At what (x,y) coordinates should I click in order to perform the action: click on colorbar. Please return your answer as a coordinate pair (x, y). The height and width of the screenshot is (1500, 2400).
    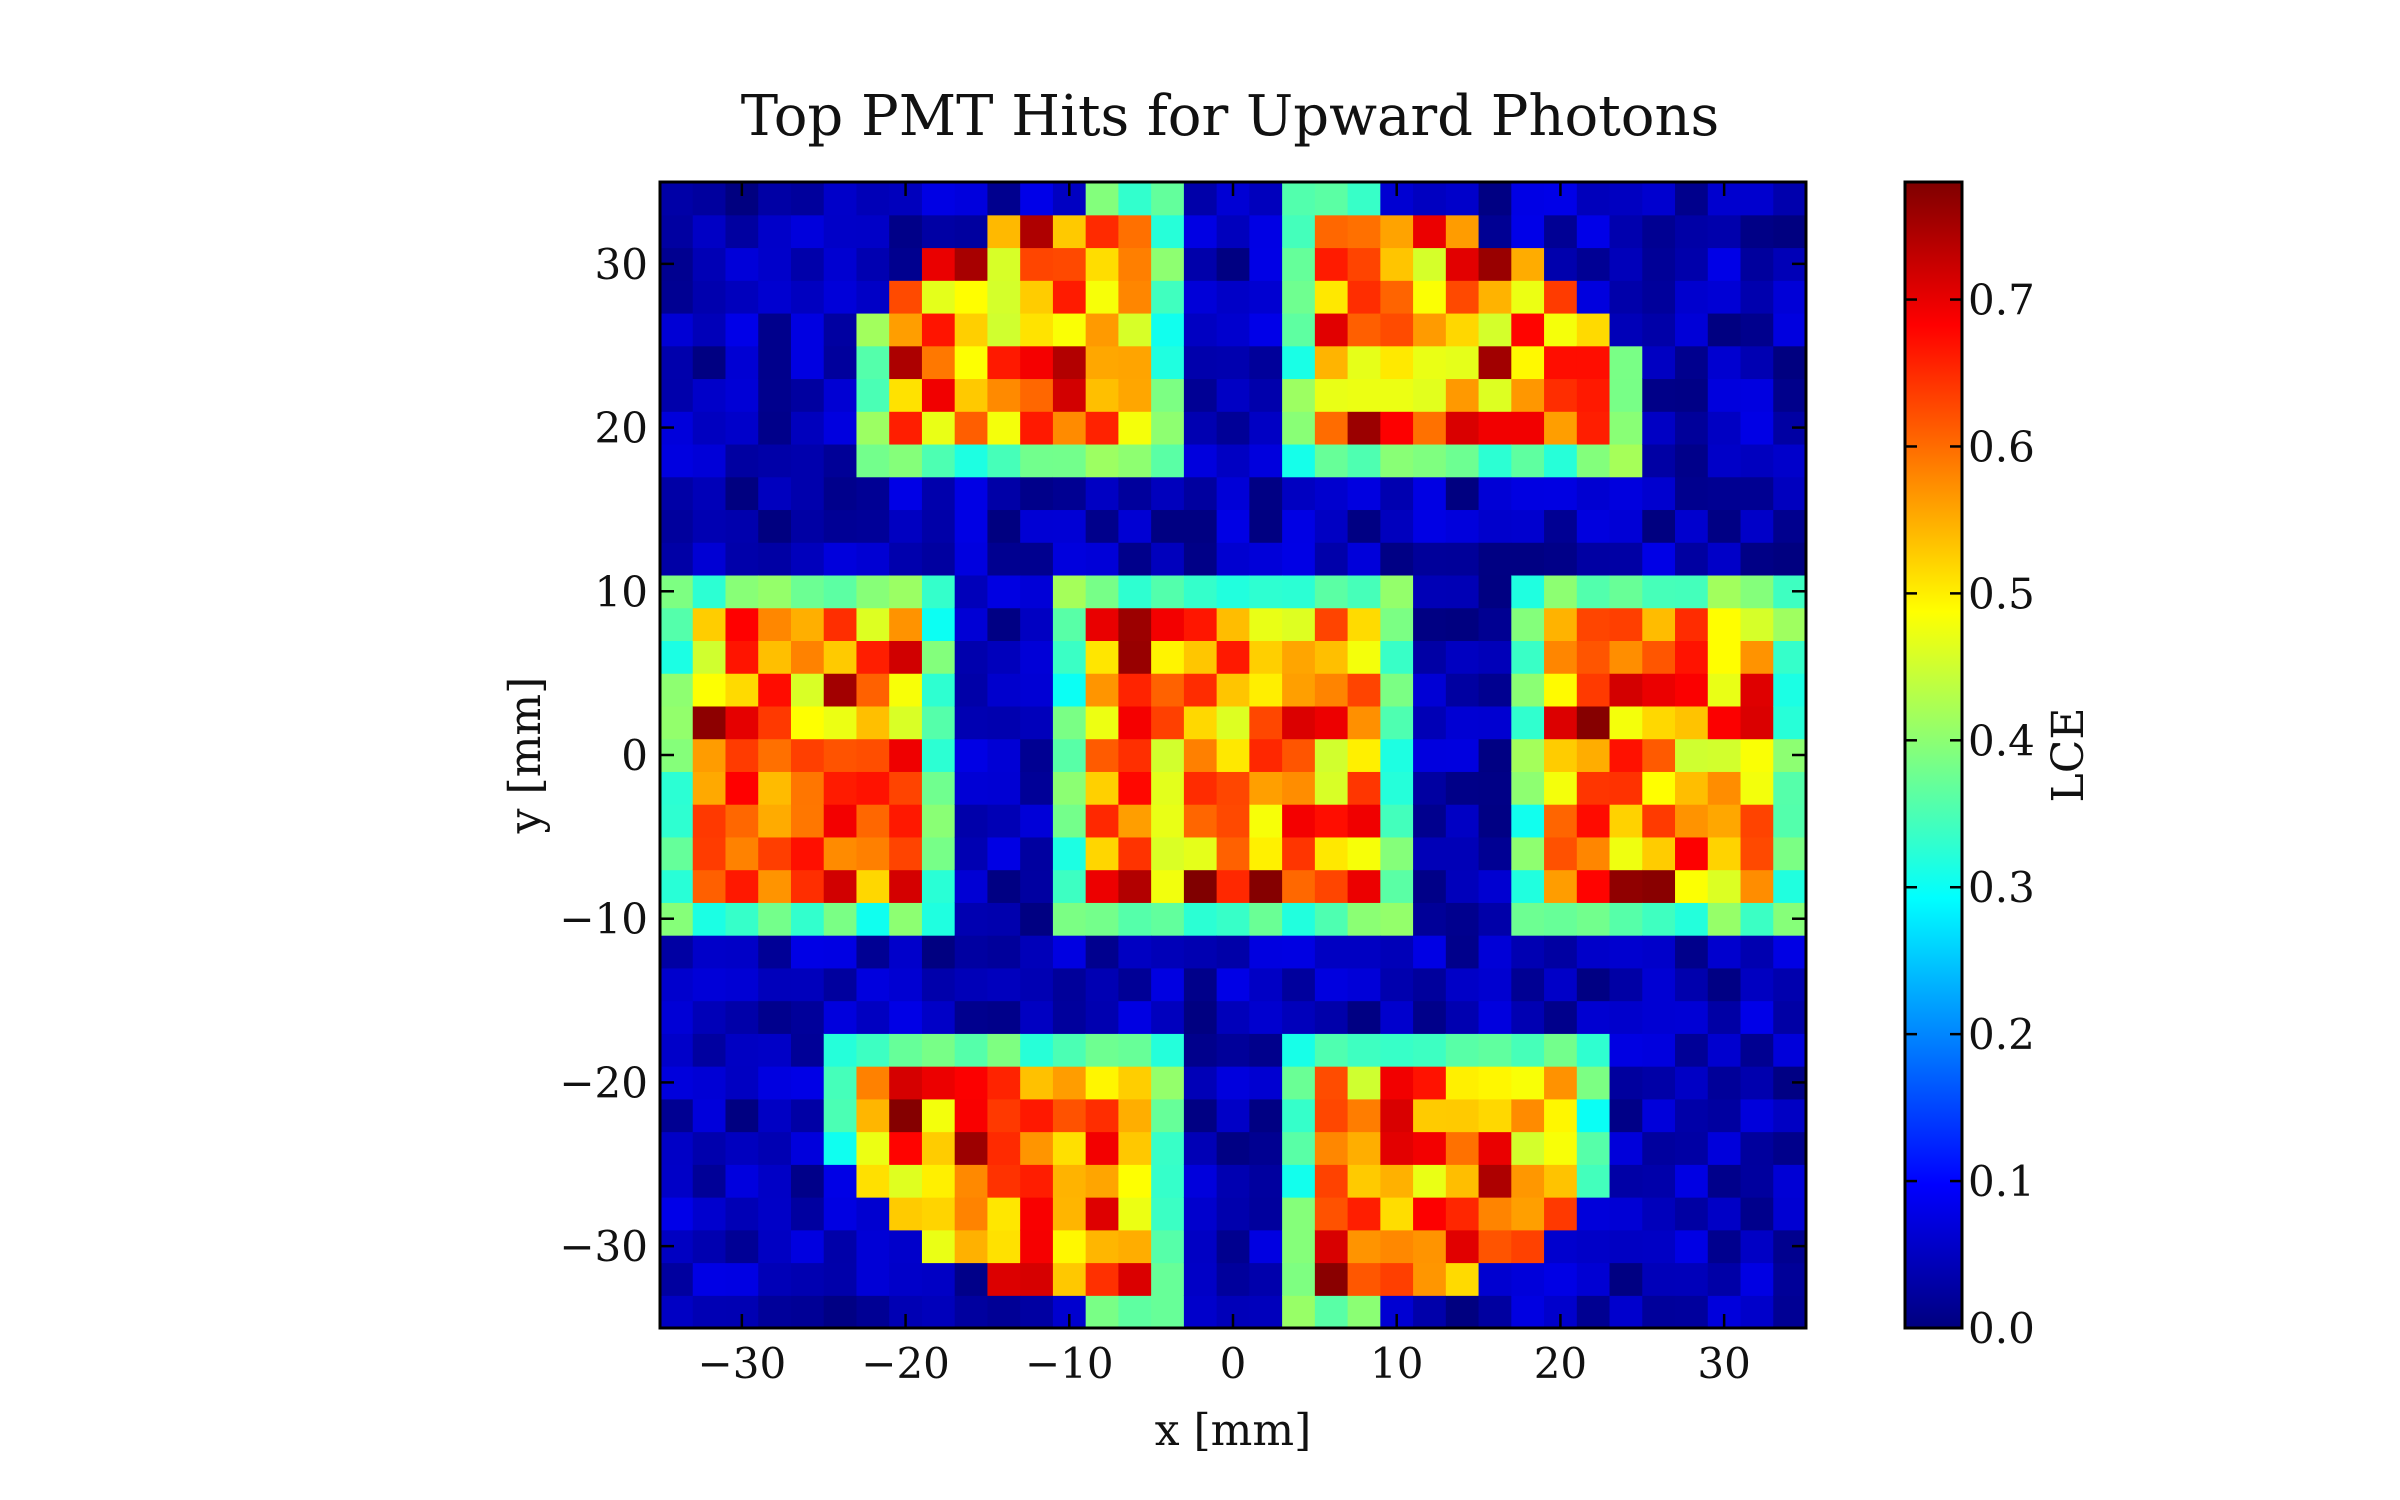
    Looking at the image, I should click on (1933, 755).